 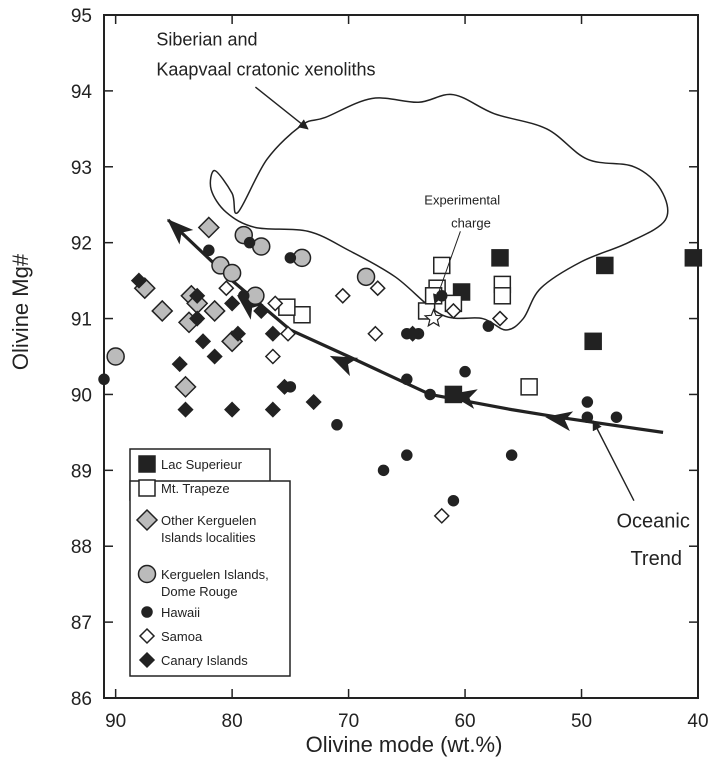 What do you see at coordinates (147, 488) in the screenshot?
I see `legend-marker-mt-trapeze` at bounding box center [147, 488].